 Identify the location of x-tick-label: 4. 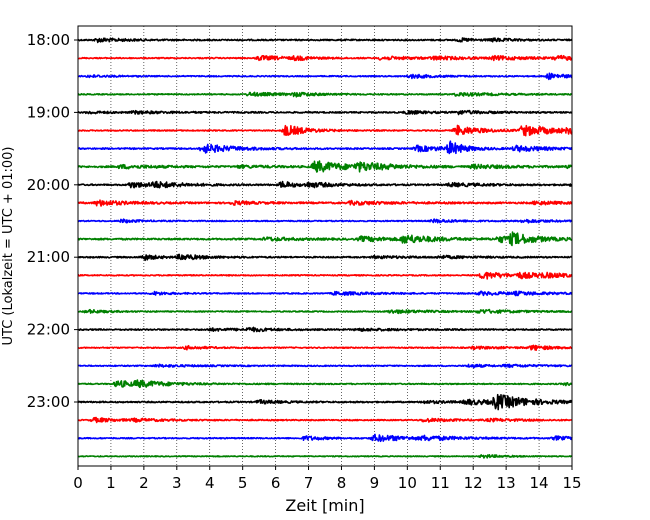
(210, 483).